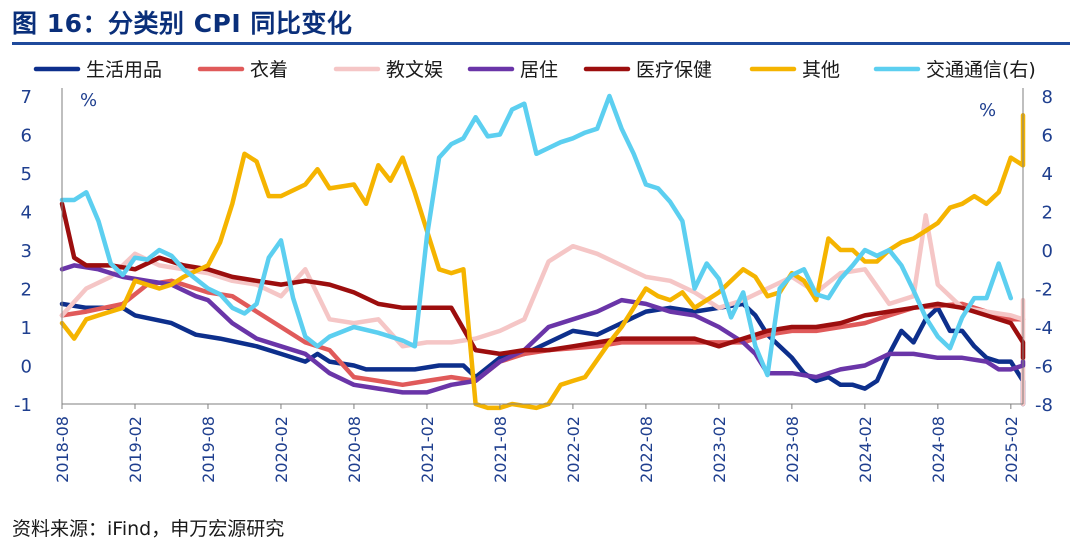 This screenshot has width=1080, height=547. I want to click on legend-label: 居住, so click(539, 70).